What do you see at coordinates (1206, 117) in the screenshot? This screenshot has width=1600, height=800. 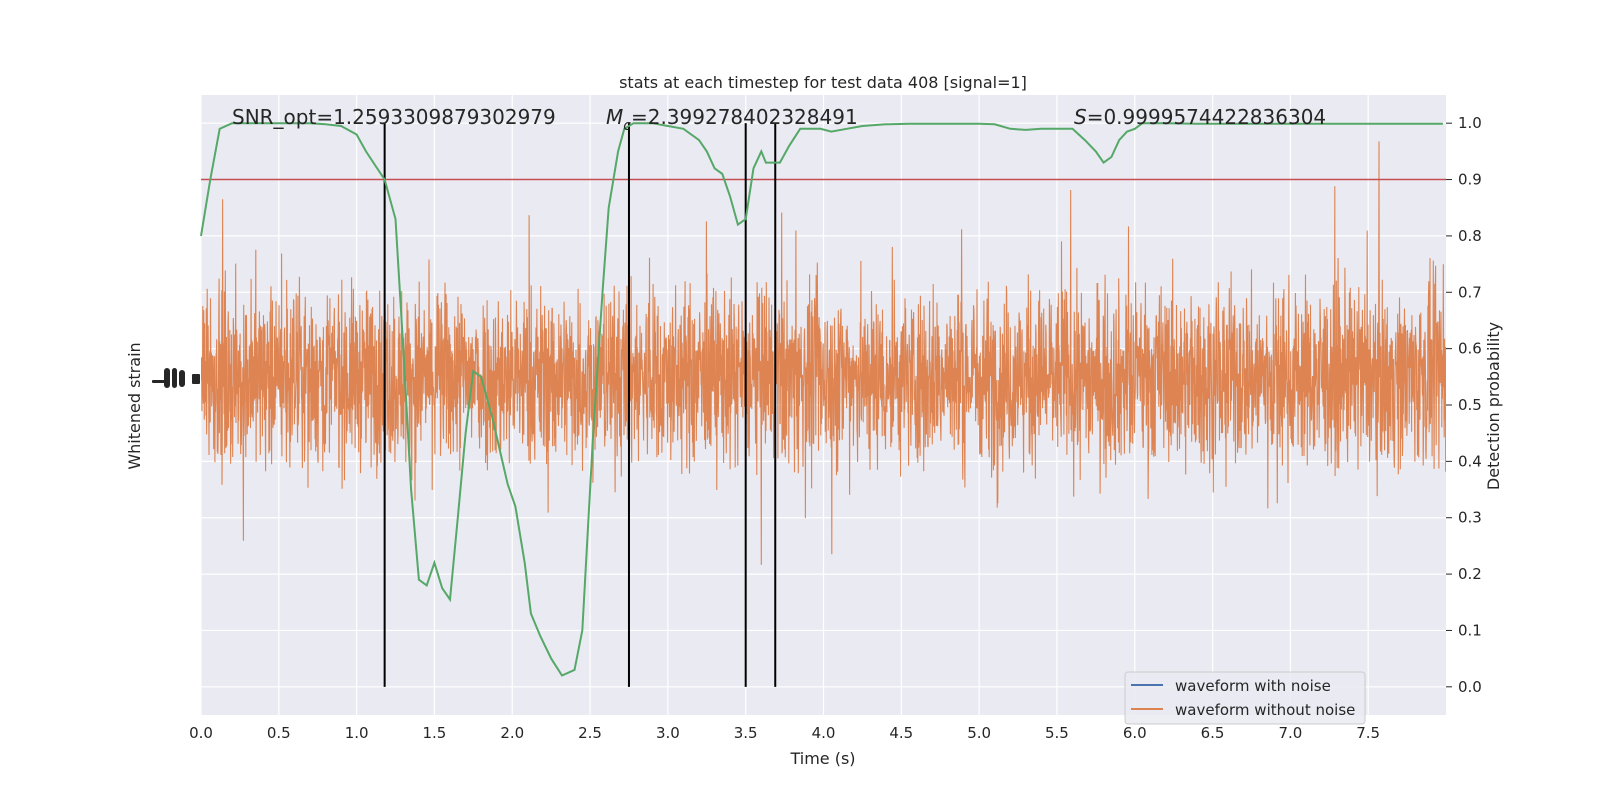 I see `s-value: =0.9999574422836304` at bounding box center [1206, 117].